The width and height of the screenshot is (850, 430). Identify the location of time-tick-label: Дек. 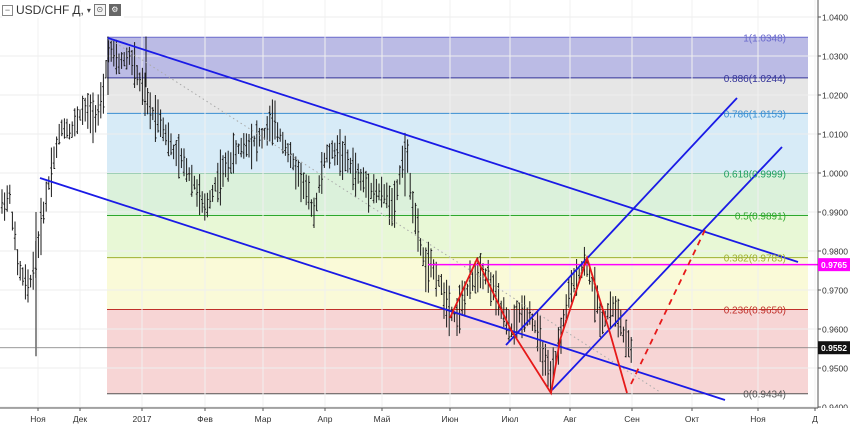
(80, 419).